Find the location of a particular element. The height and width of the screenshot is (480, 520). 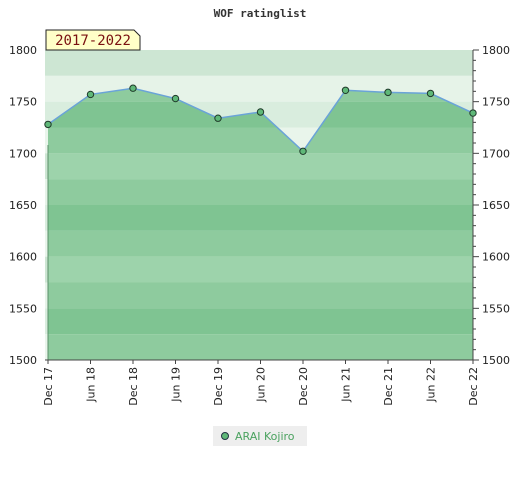

y-tick-label-right: 1550 is located at coordinates (496, 308).